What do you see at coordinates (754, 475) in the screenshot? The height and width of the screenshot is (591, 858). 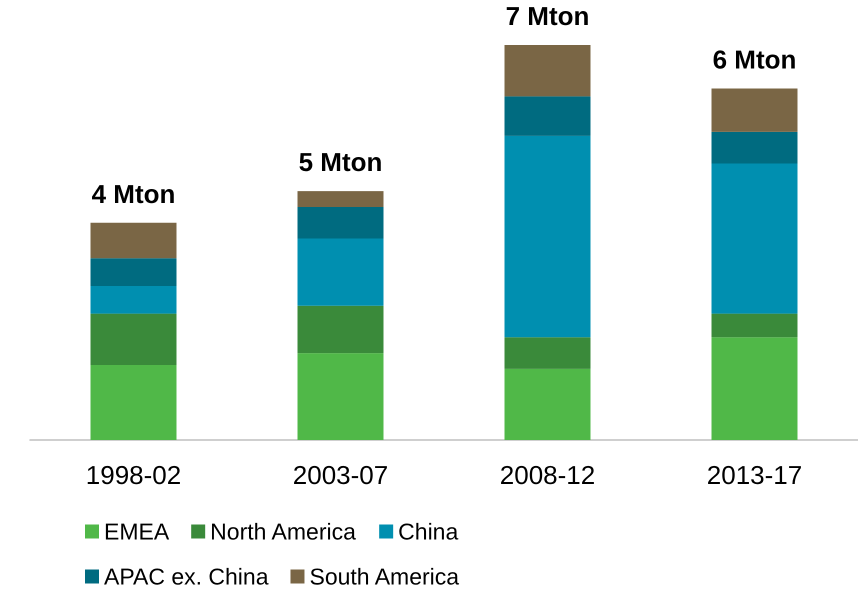 I see `x-tick-label: 2013-17` at bounding box center [754, 475].